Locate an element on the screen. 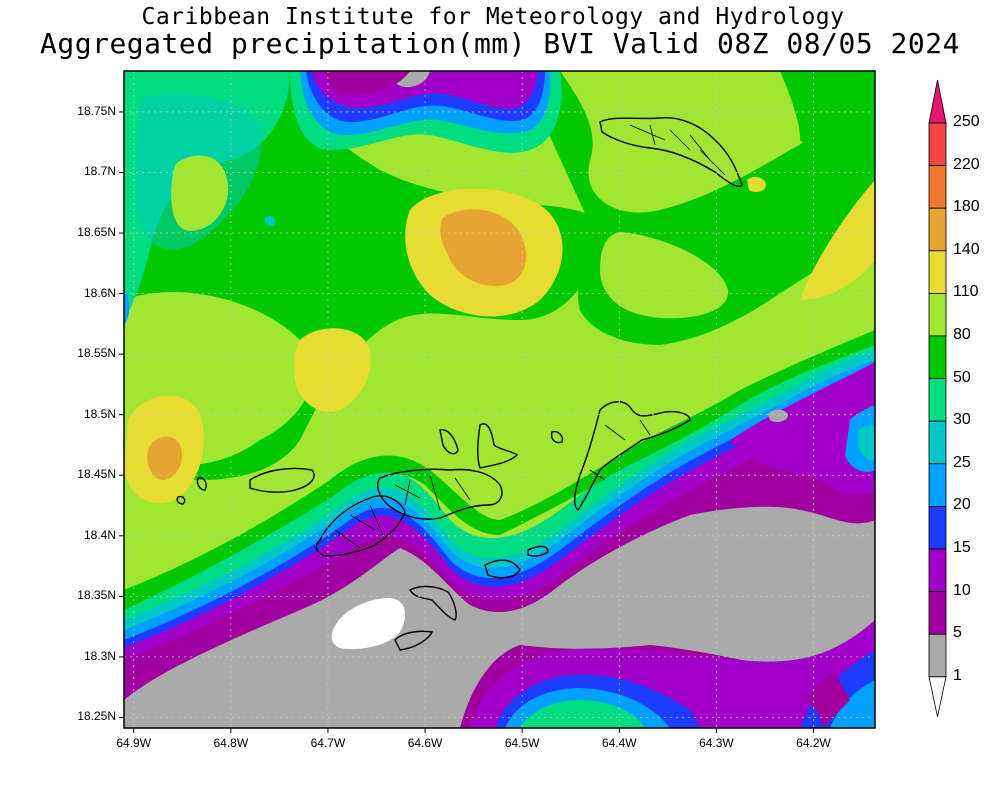  lon-tick-label: 64.7W is located at coordinates (328, 743).